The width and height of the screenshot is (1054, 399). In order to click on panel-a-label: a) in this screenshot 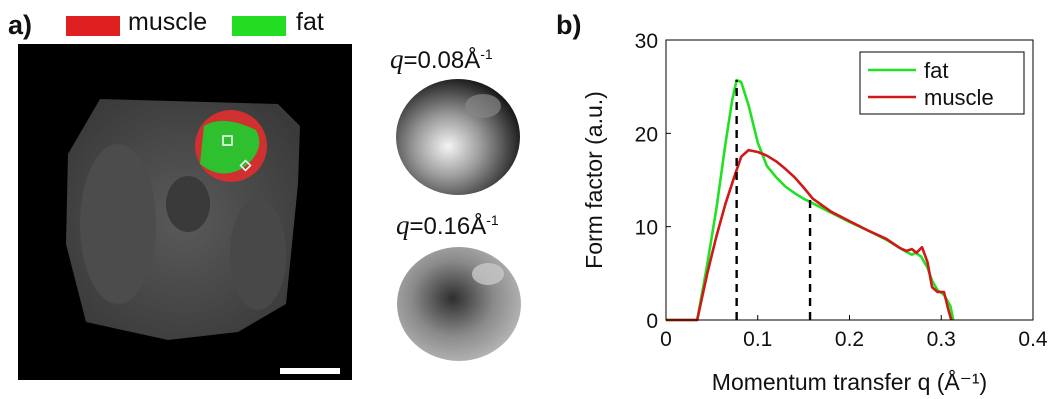, I will do `click(20, 25)`.